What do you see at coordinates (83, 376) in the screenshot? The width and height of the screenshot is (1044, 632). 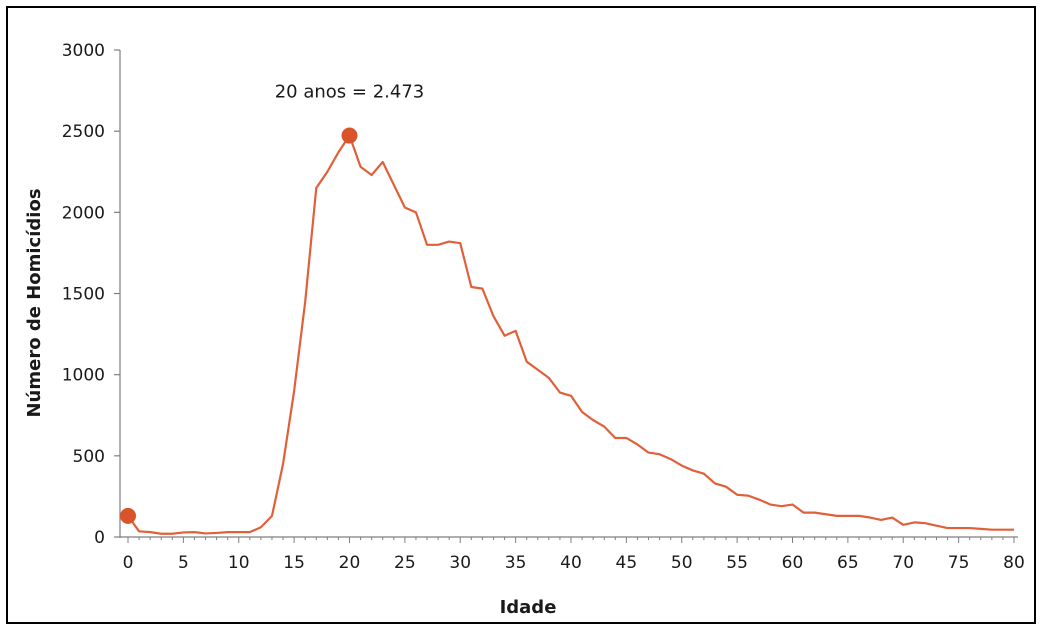 I see `y-tick-label: 1000` at bounding box center [83, 376].